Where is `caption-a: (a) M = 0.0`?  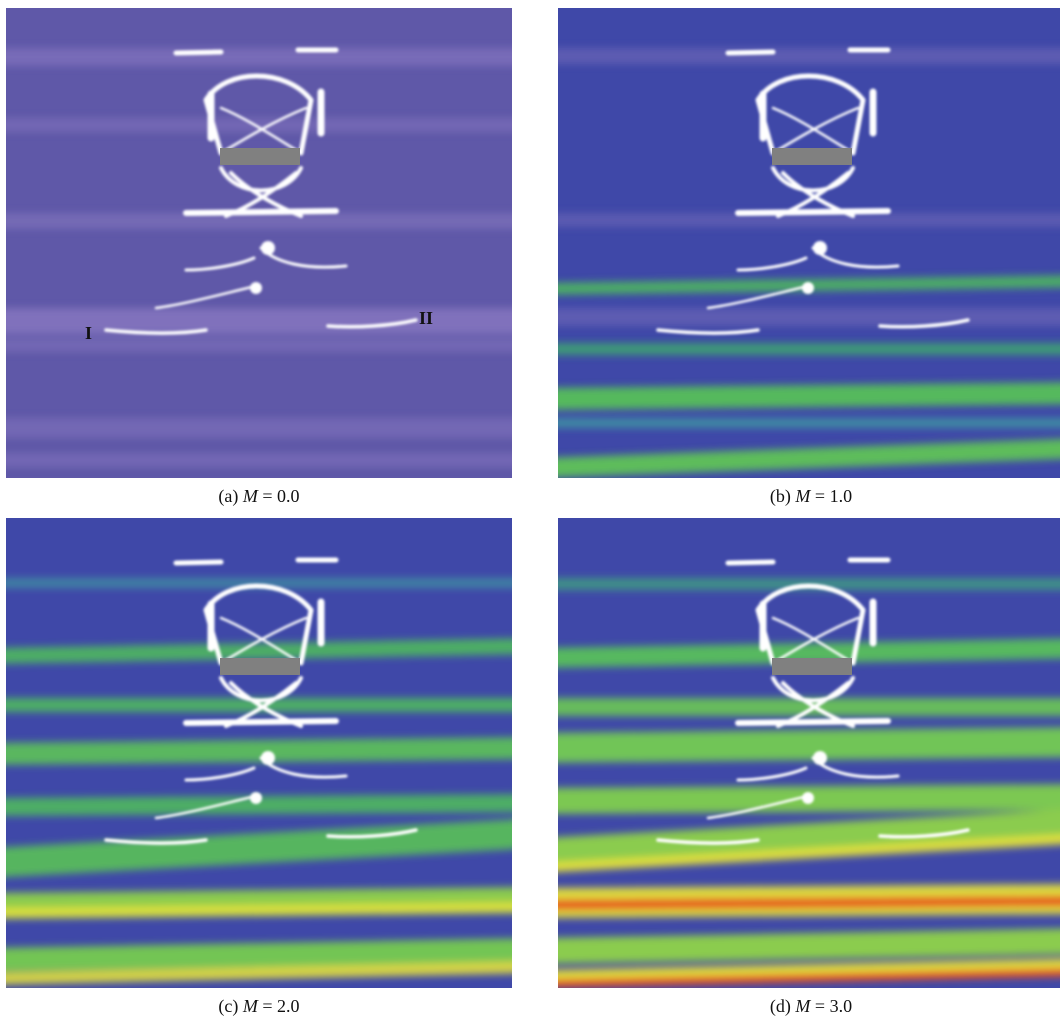 caption-a: (a) M = 0.0 is located at coordinates (259, 496).